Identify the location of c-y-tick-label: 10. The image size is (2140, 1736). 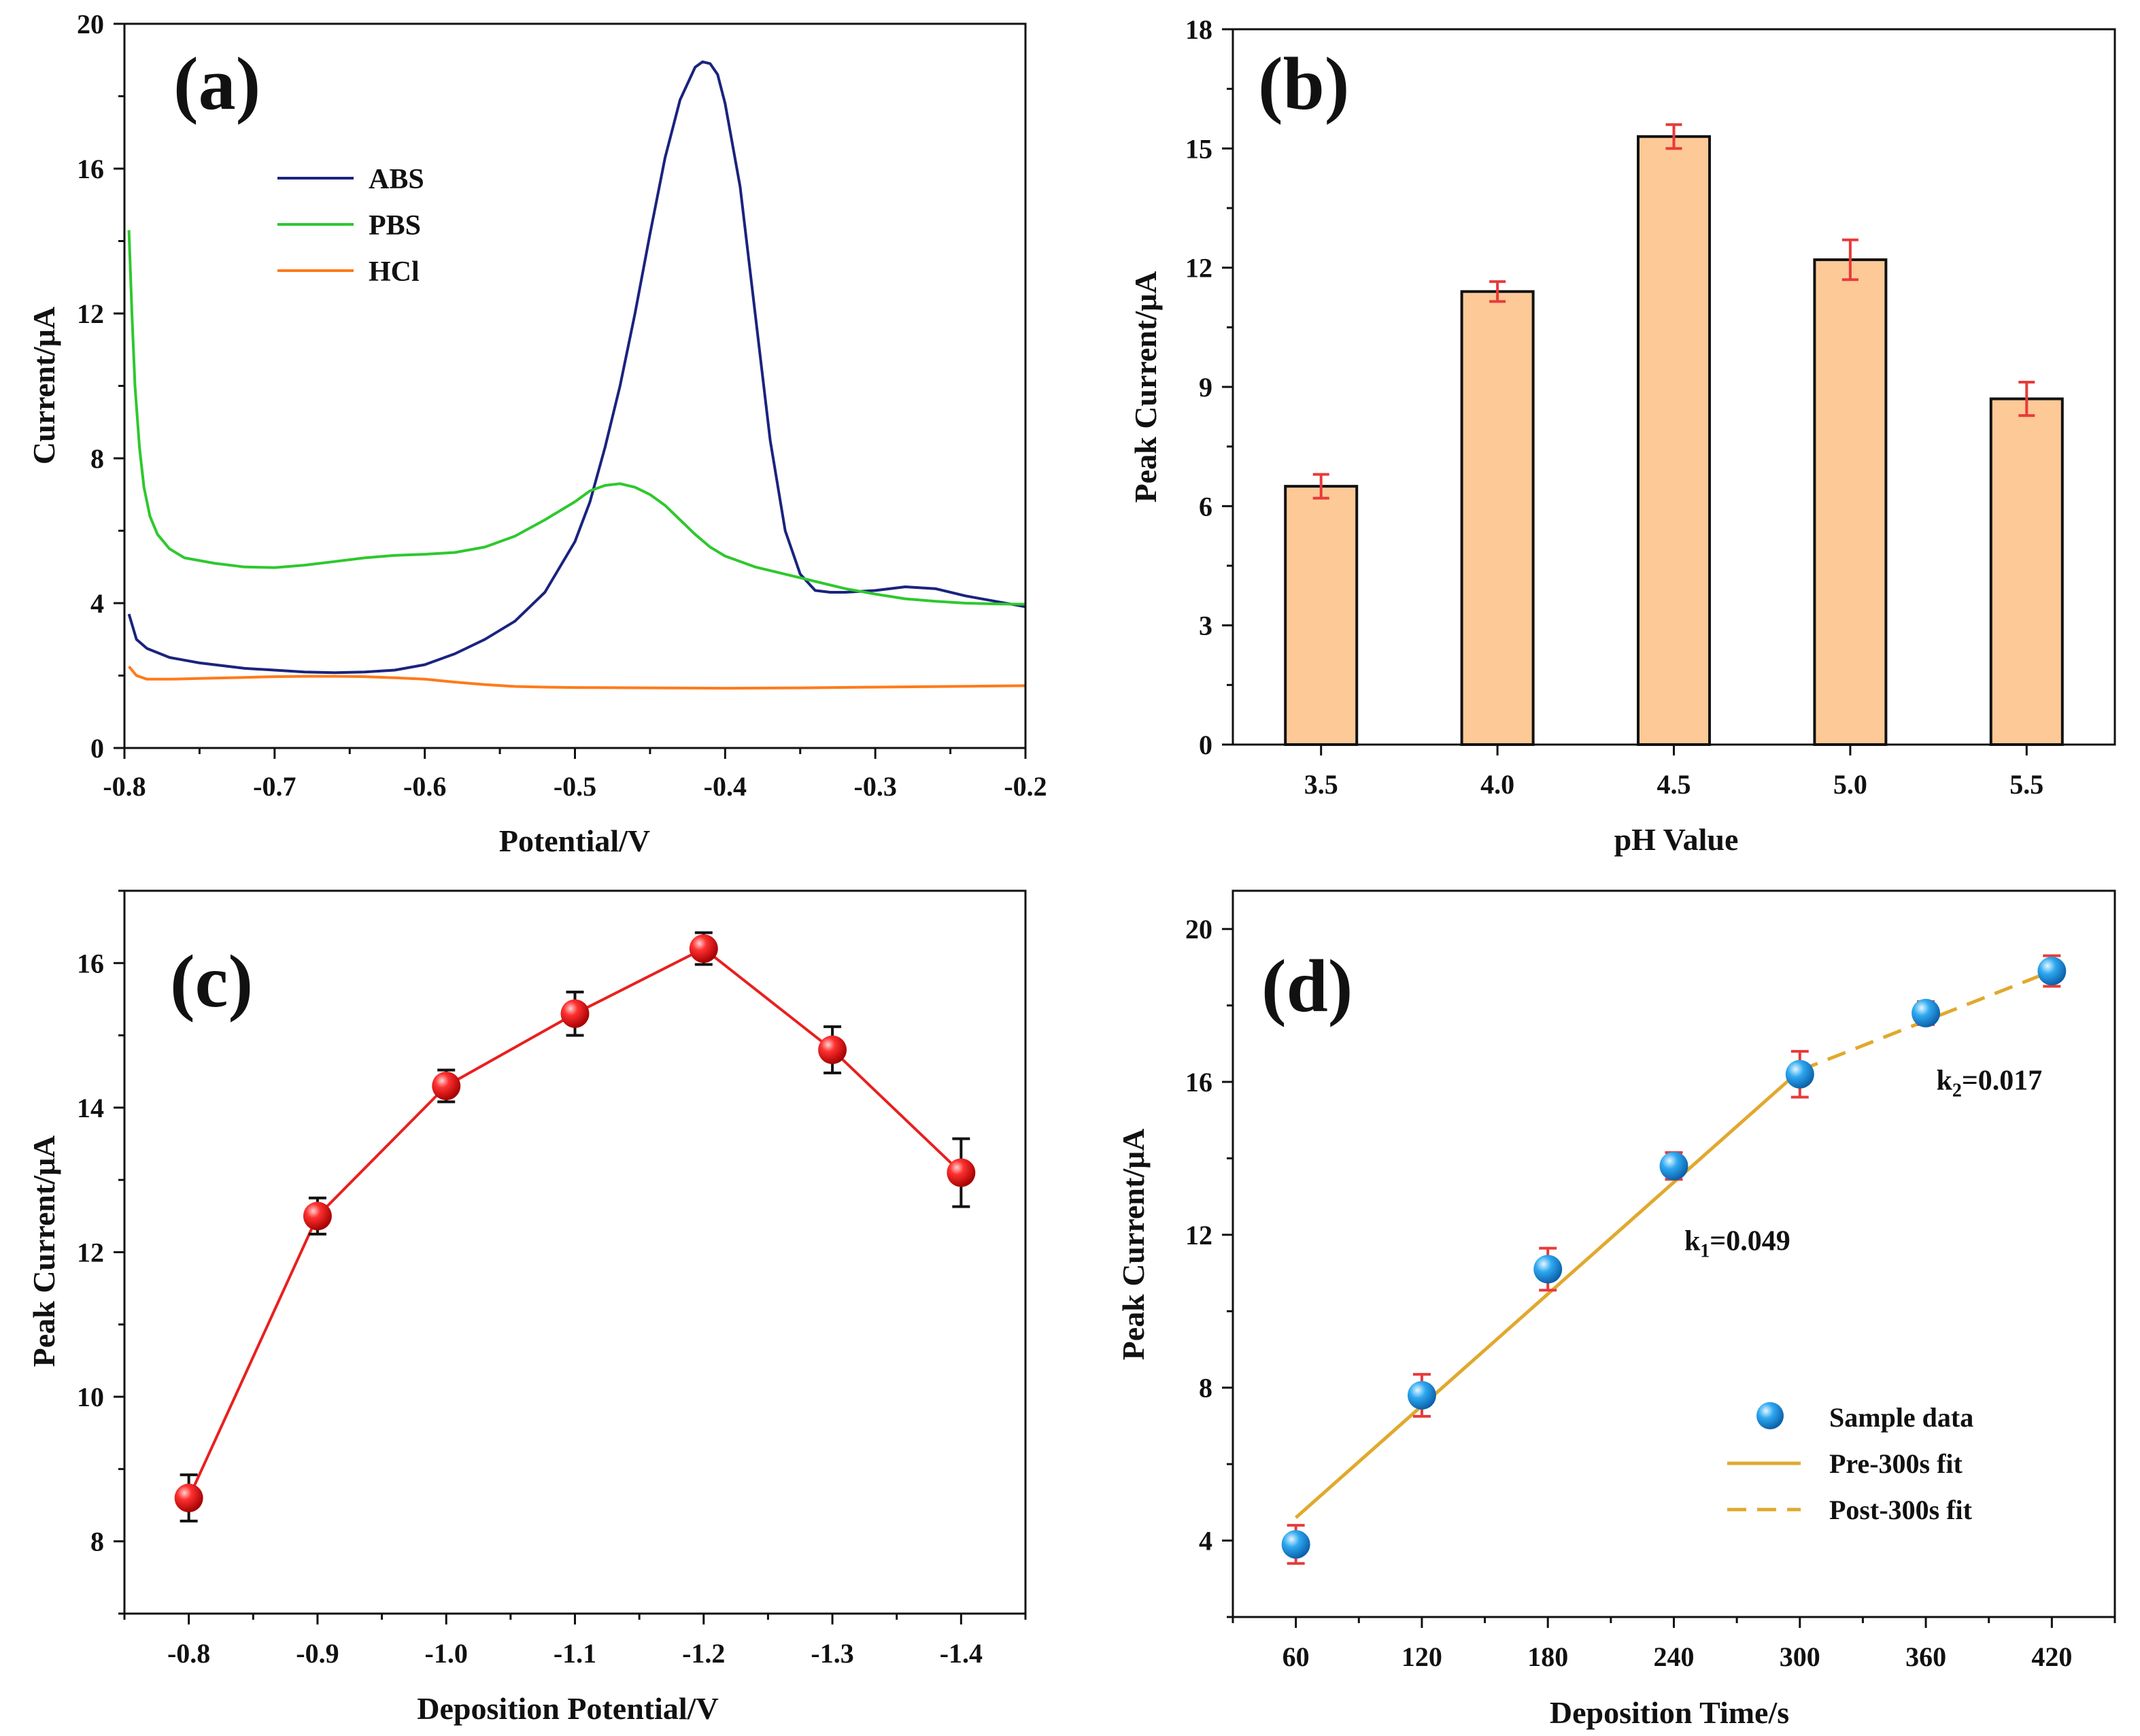
(90, 1397).